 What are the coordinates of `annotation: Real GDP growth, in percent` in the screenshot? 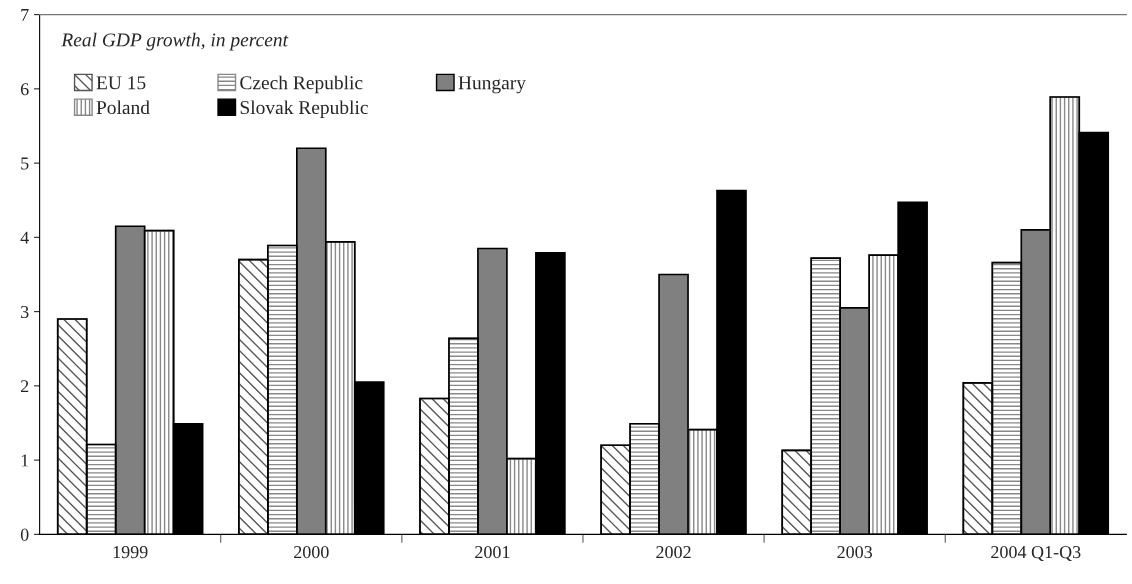 It's located at (175, 41).